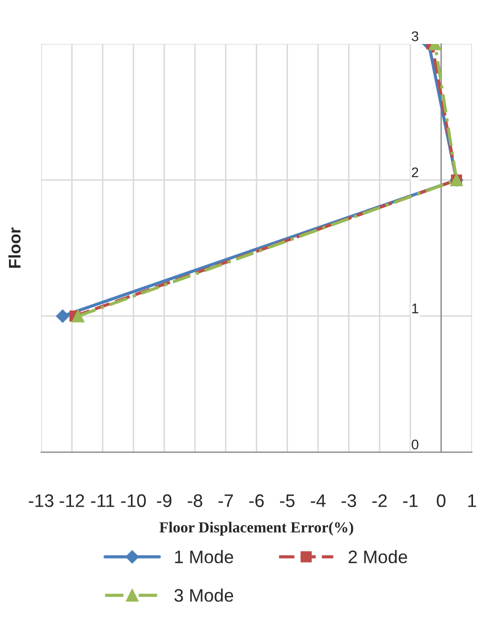 The width and height of the screenshot is (484, 628). What do you see at coordinates (415, 309) in the screenshot?
I see `y-tick-label: 1` at bounding box center [415, 309].